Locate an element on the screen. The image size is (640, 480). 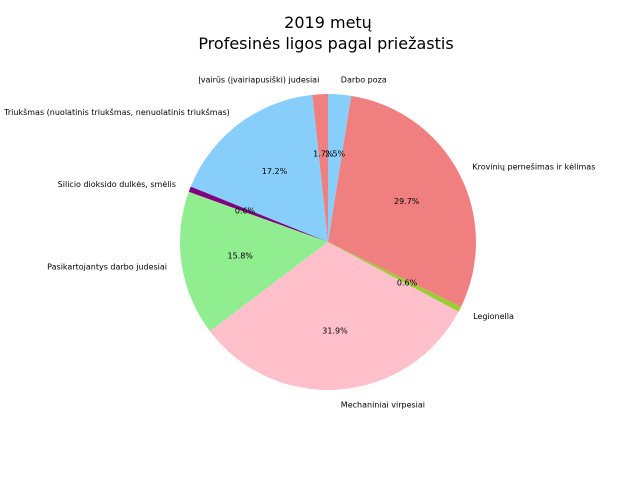
slice-percentage-label: 17.2% is located at coordinates (275, 171).